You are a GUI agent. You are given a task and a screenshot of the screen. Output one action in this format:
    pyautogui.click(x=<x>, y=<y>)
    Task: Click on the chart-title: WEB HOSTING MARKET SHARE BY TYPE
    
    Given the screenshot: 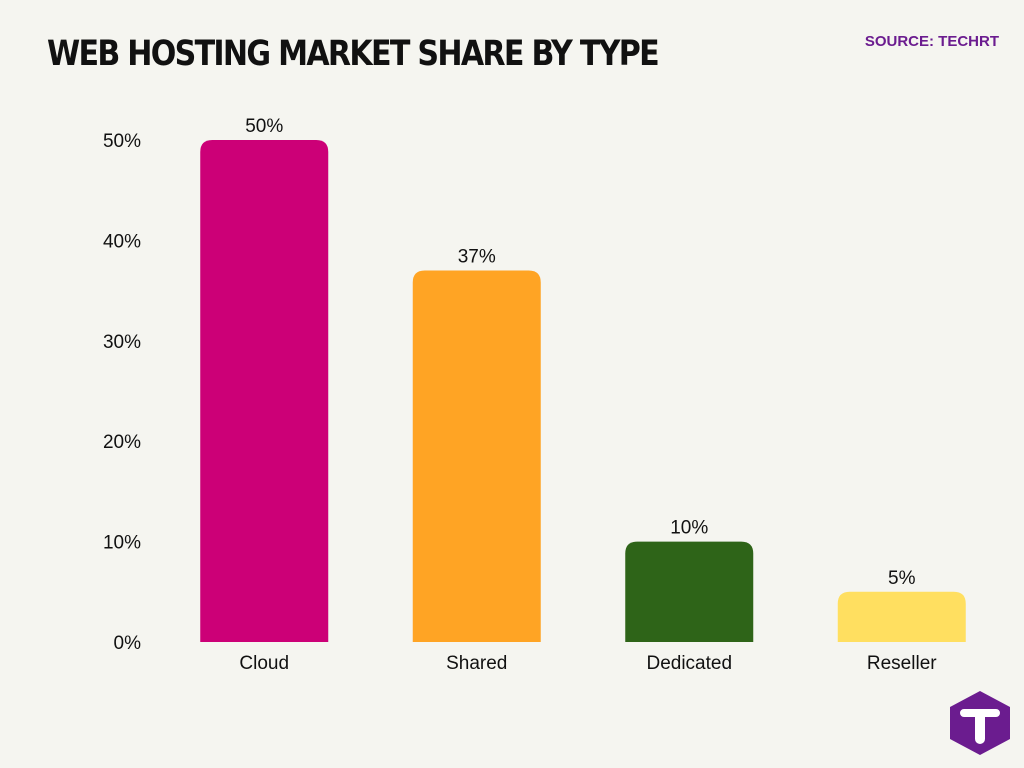 What is the action you would take?
    pyautogui.click(x=353, y=54)
    